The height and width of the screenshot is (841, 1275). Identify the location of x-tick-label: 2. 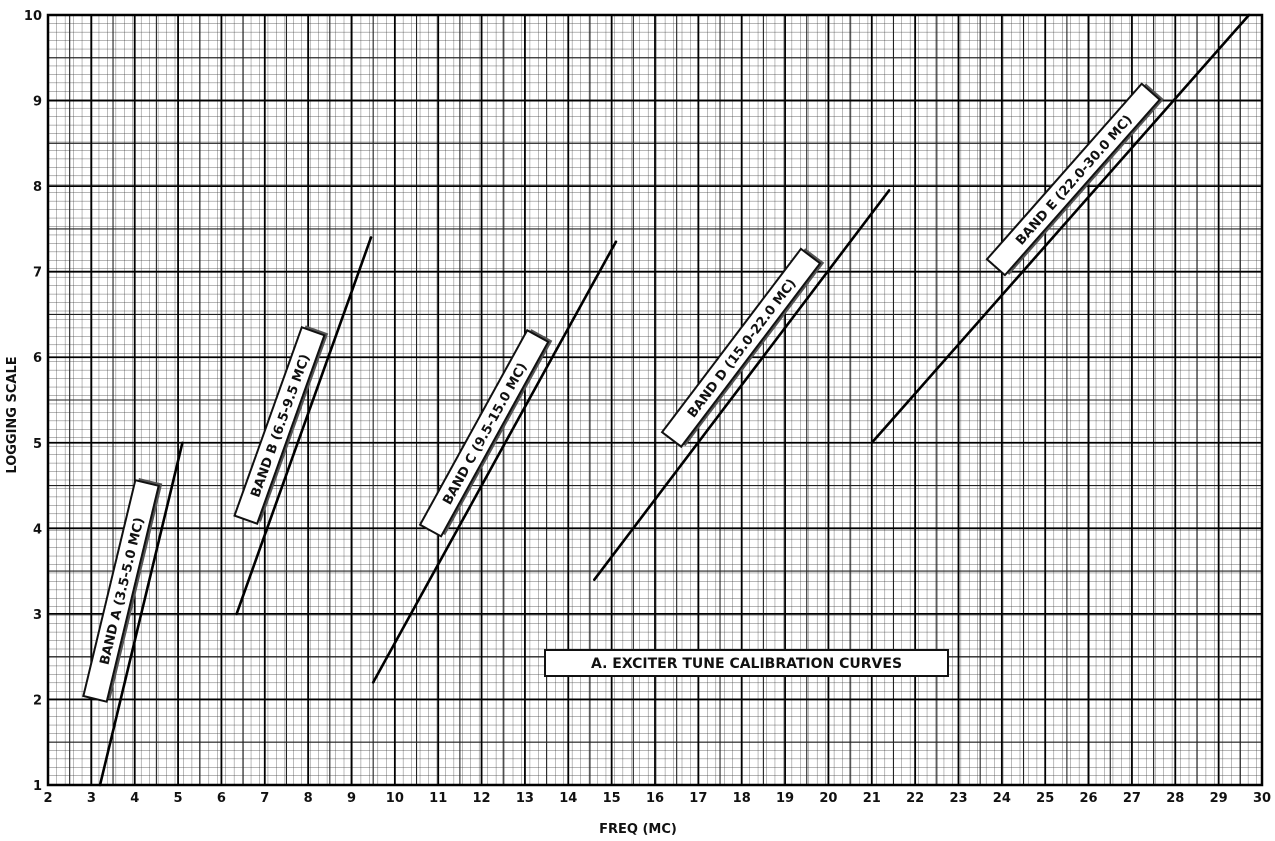
(47, 798).